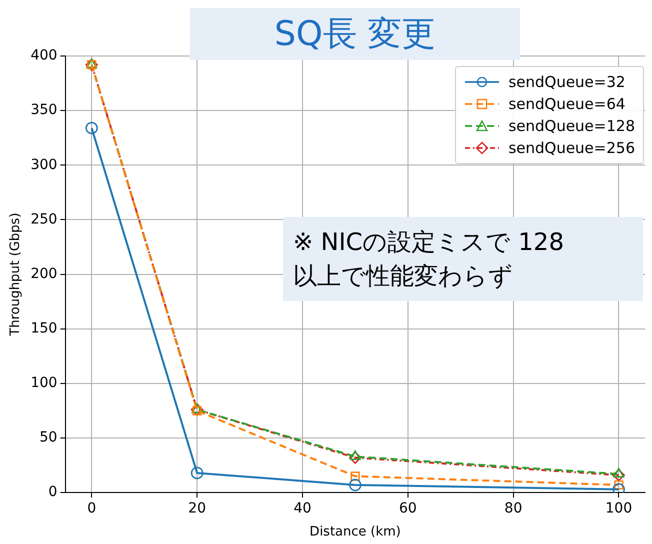 This screenshot has width=652, height=544. Describe the element at coordinates (44, 328) in the screenshot. I see `y-tick-label: 150` at that location.